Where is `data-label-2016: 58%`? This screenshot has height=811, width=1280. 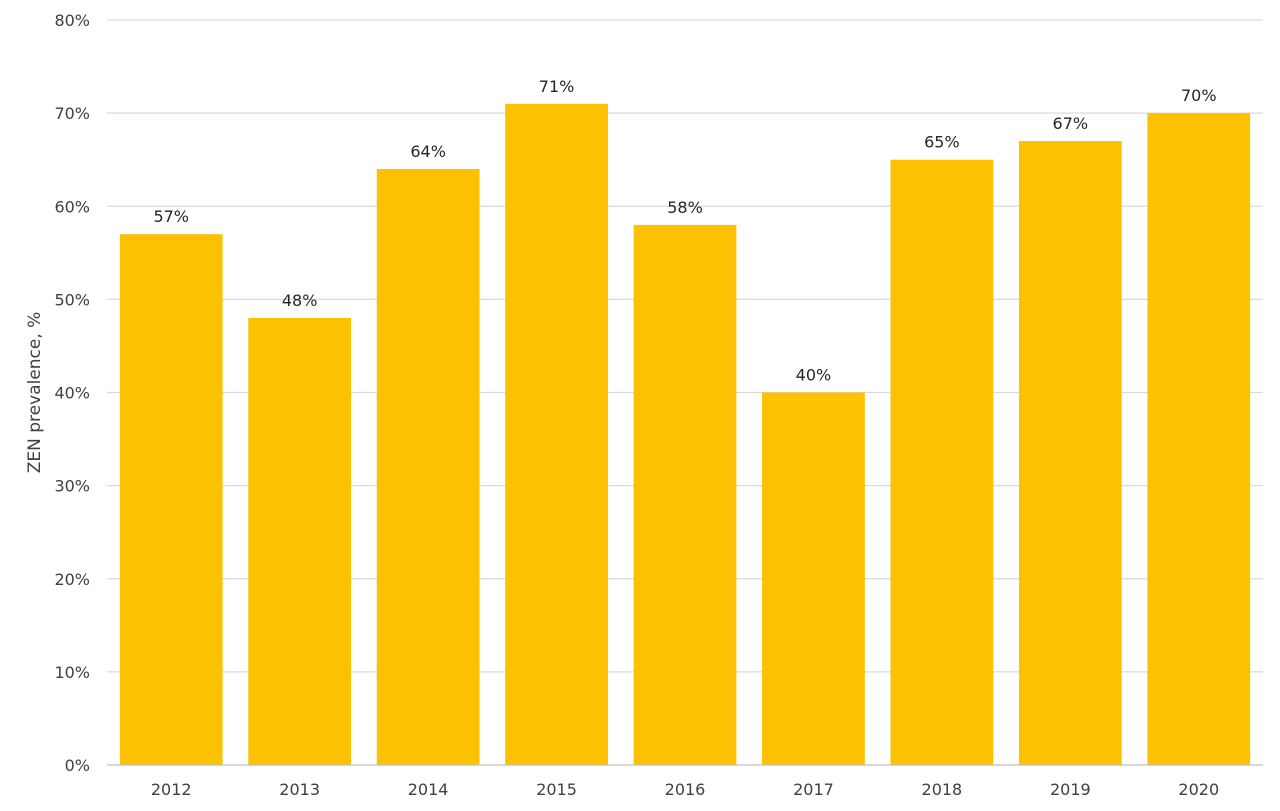
data-label-2016: 58% is located at coordinates (685, 207).